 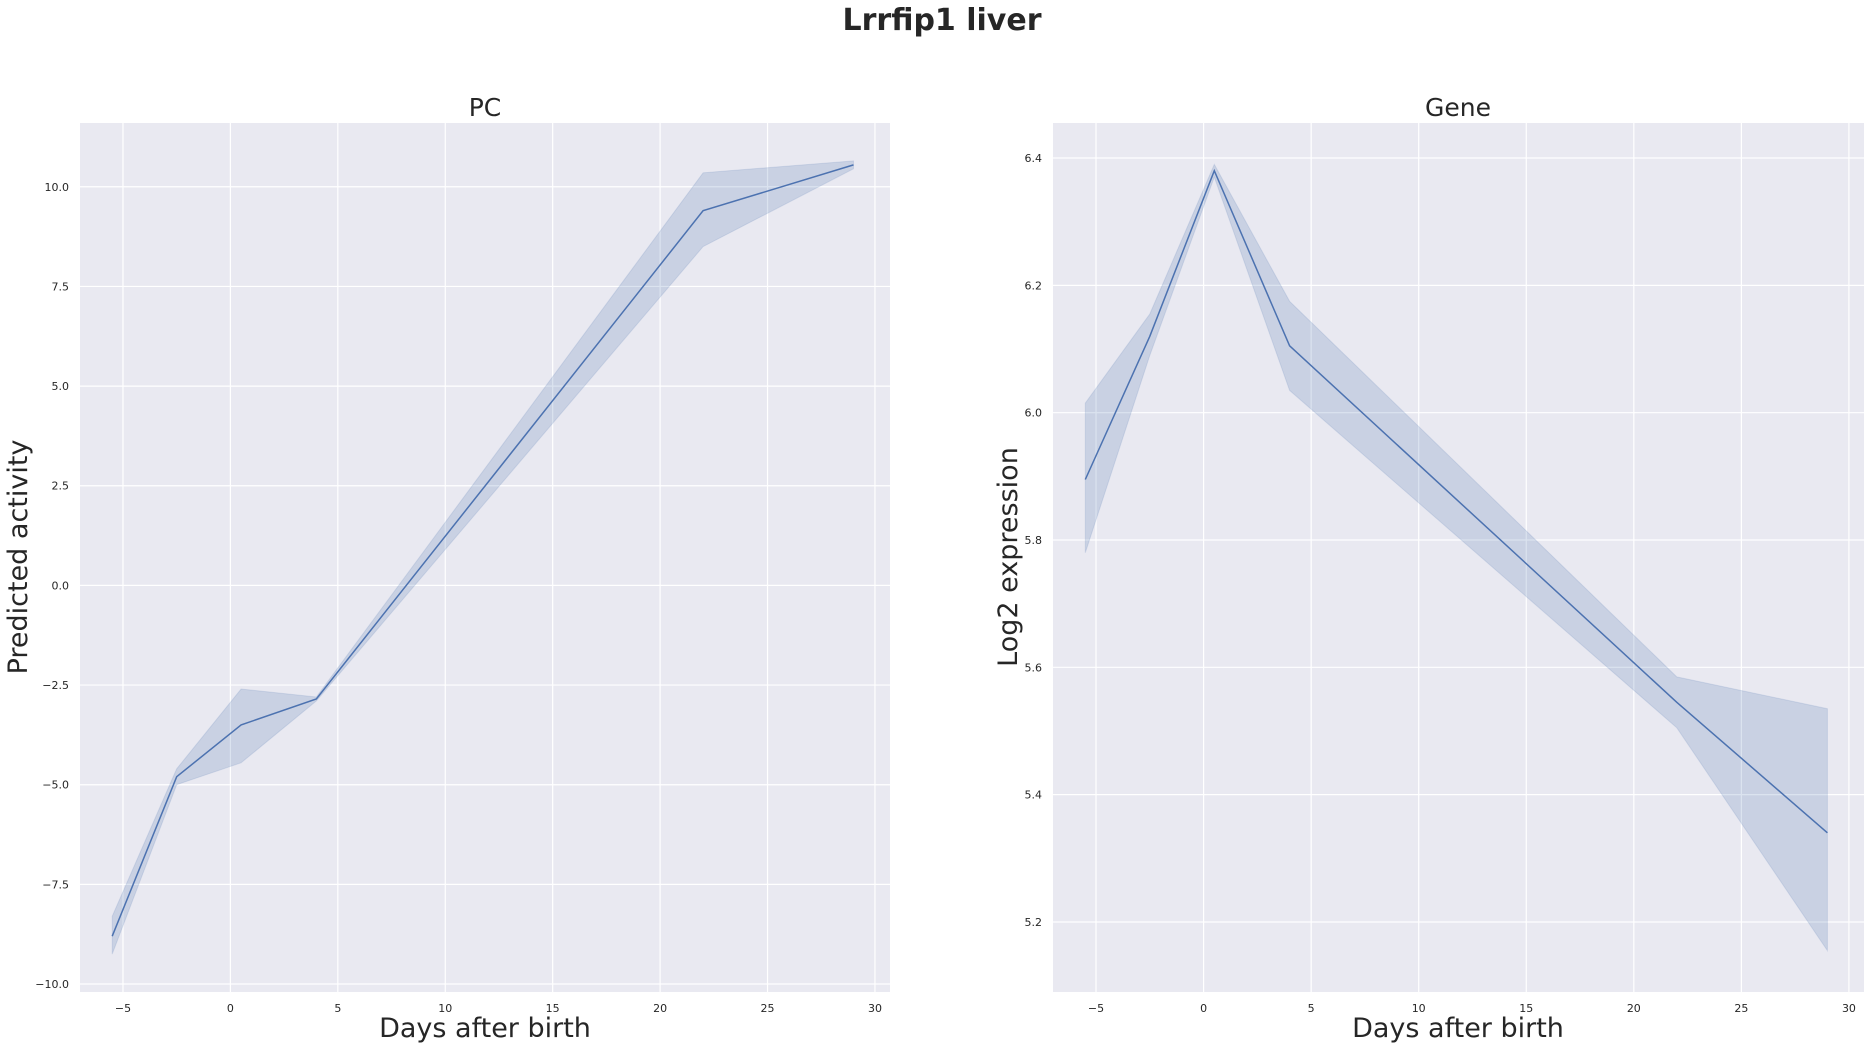 What do you see at coordinates (1034, 795) in the screenshot?
I see `y-tick-label: 5.4` at bounding box center [1034, 795].